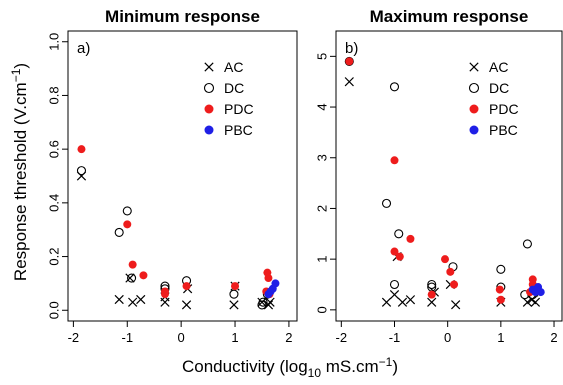  I want to click on series-dc, so click(174, 238).